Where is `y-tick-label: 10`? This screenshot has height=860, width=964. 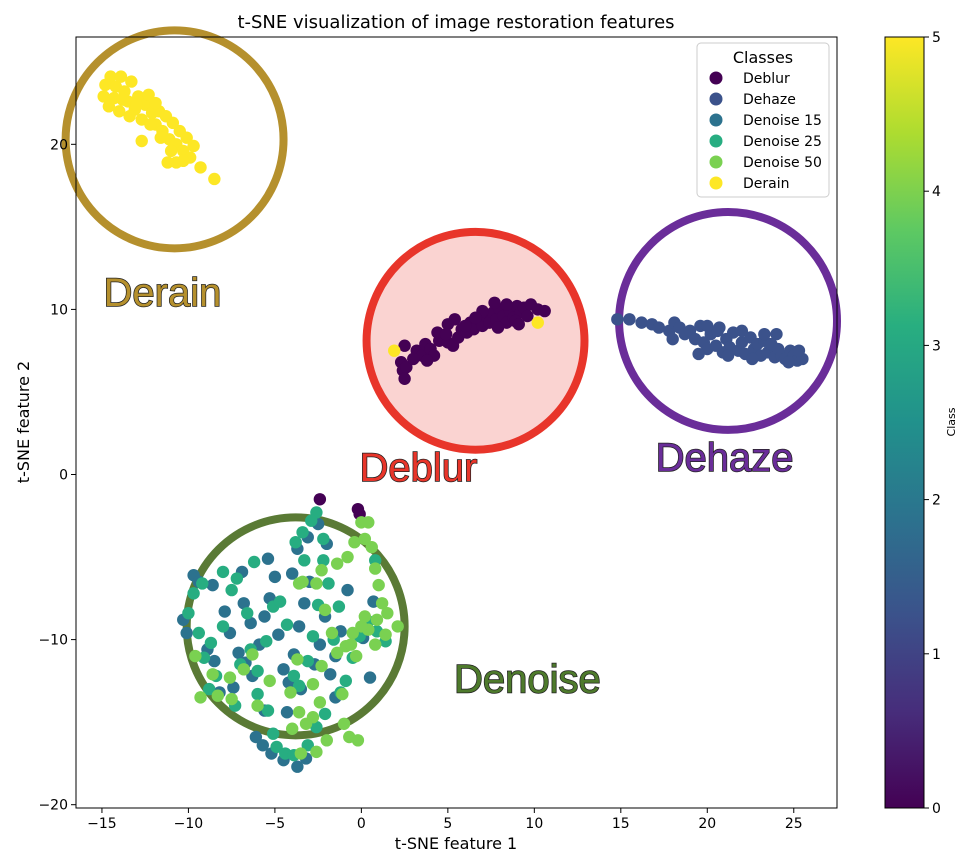
y-tick-label: 10 is located at coordinates (59, 310).